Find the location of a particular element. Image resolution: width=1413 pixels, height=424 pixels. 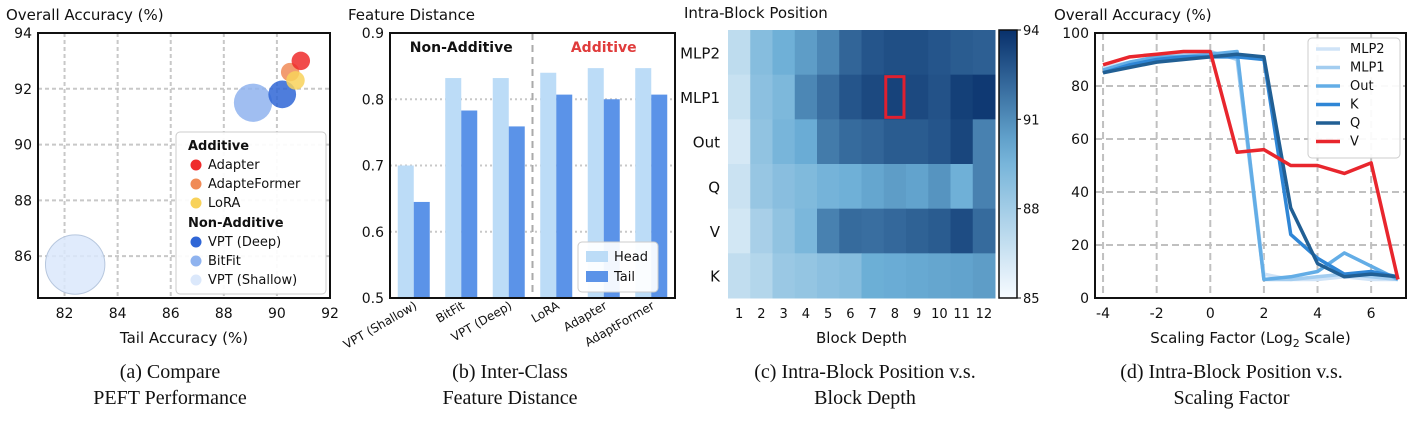

bar-head-adapter is located at coordinates (595, 183).